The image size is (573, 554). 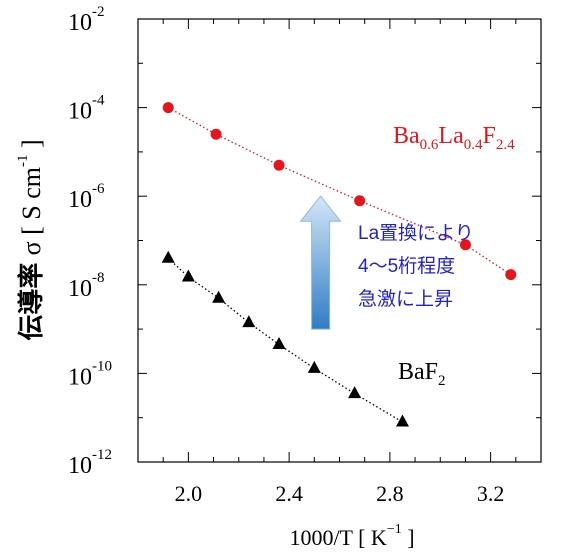 I want to click on y-axis-label: 伝導率 σ [ S cm-1 ], so click(x=30, y=239).